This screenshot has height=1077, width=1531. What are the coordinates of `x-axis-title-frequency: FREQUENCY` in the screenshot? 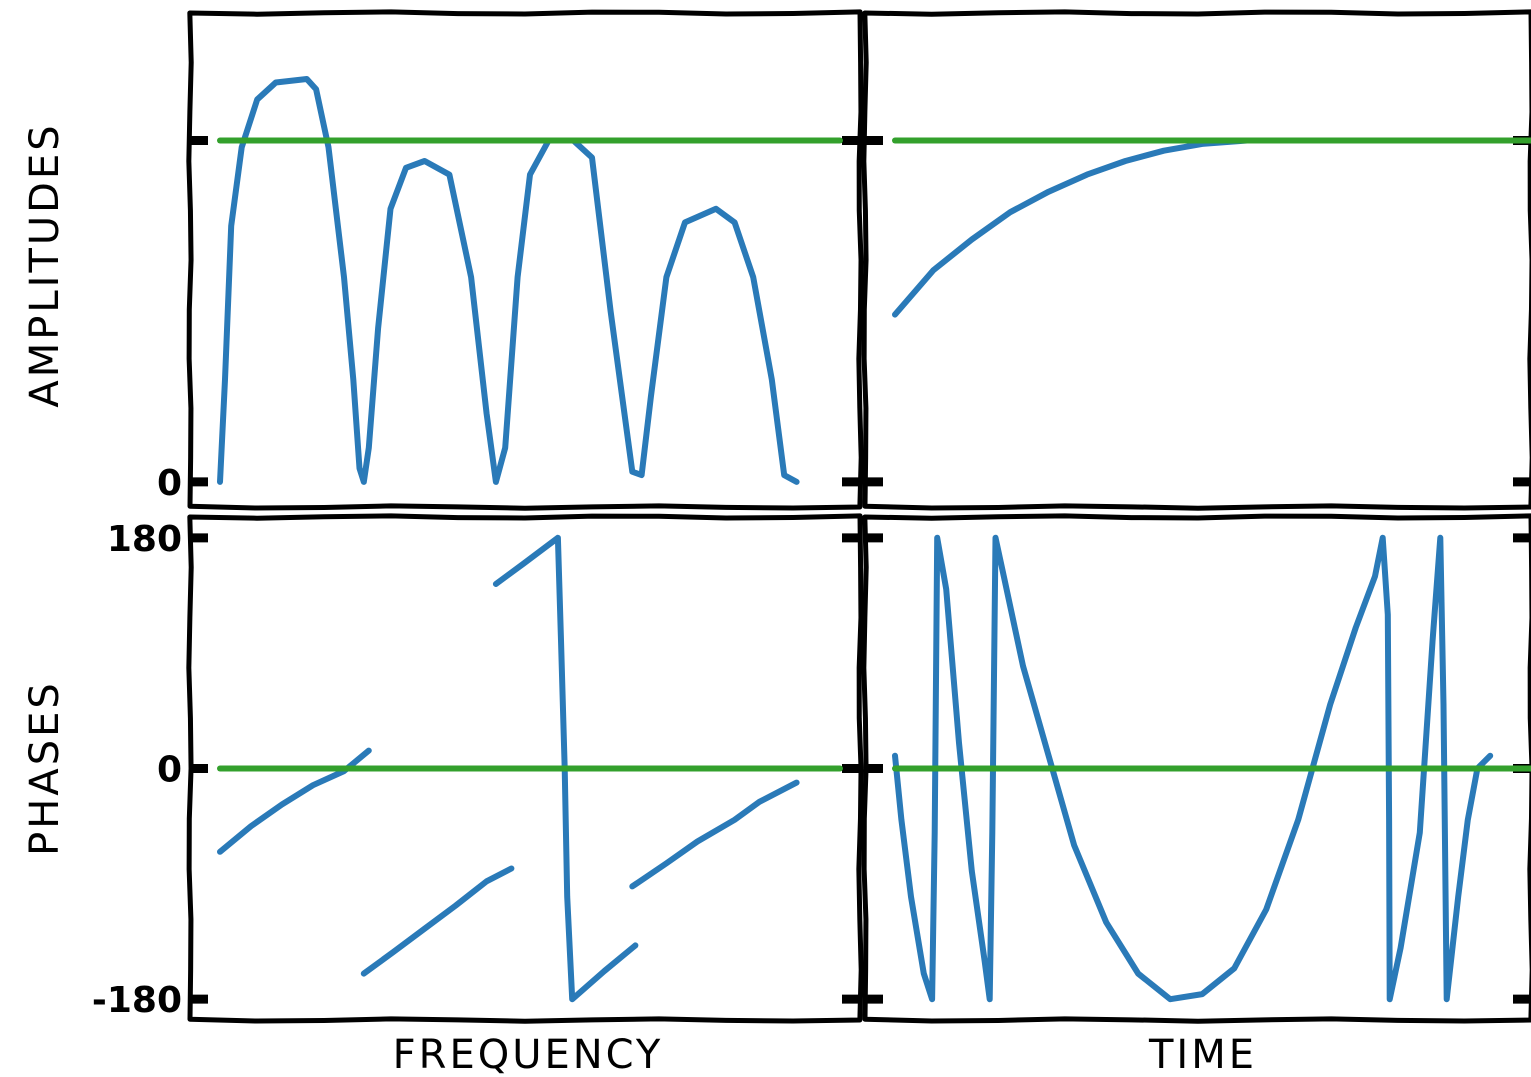 It's located at (528, 1054).